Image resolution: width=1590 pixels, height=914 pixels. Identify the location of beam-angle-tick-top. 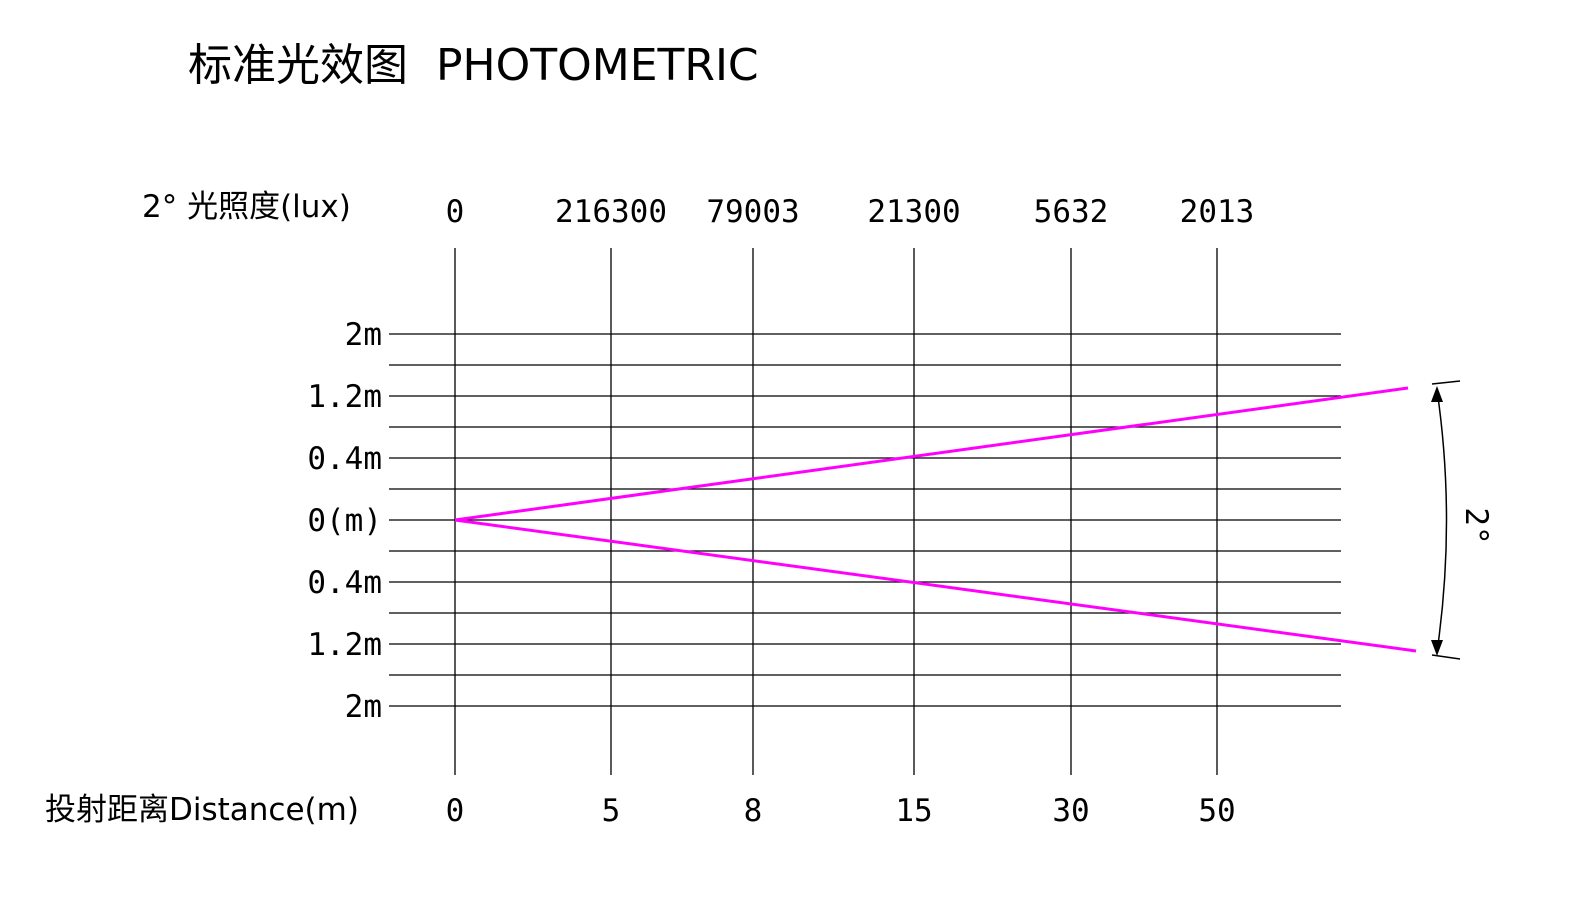
(1446, 382).